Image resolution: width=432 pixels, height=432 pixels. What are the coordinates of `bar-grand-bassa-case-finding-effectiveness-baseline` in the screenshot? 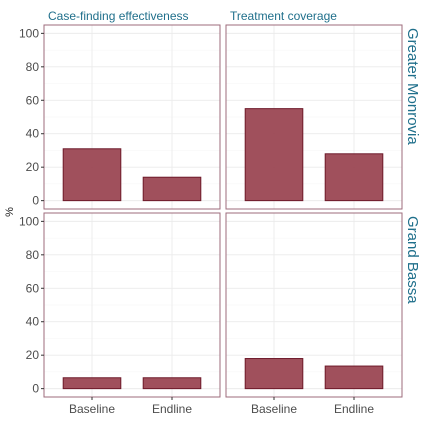 It's located at (92, 383).